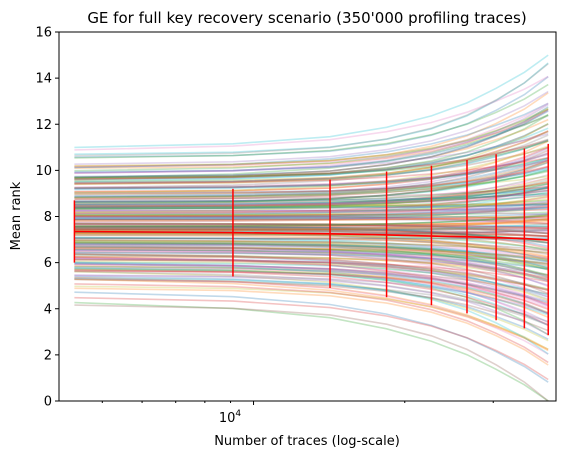 The image size is (563, 459). What do you see at coordinates (297, 413) in the screenshot?
I see `x-axis: 104` at bounding box center [297, 413].